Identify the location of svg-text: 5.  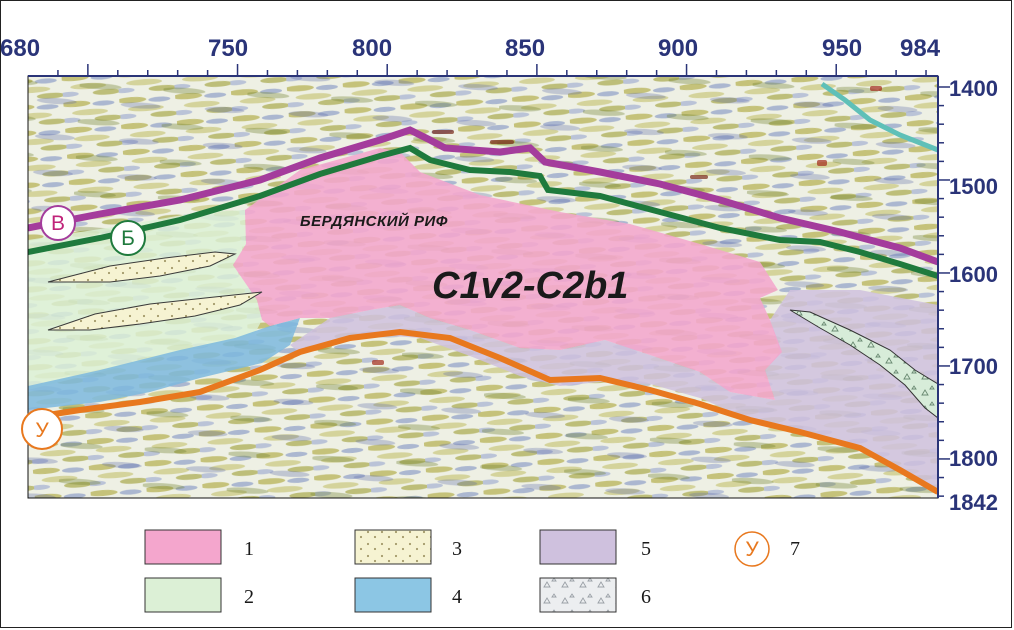
(646, 549).